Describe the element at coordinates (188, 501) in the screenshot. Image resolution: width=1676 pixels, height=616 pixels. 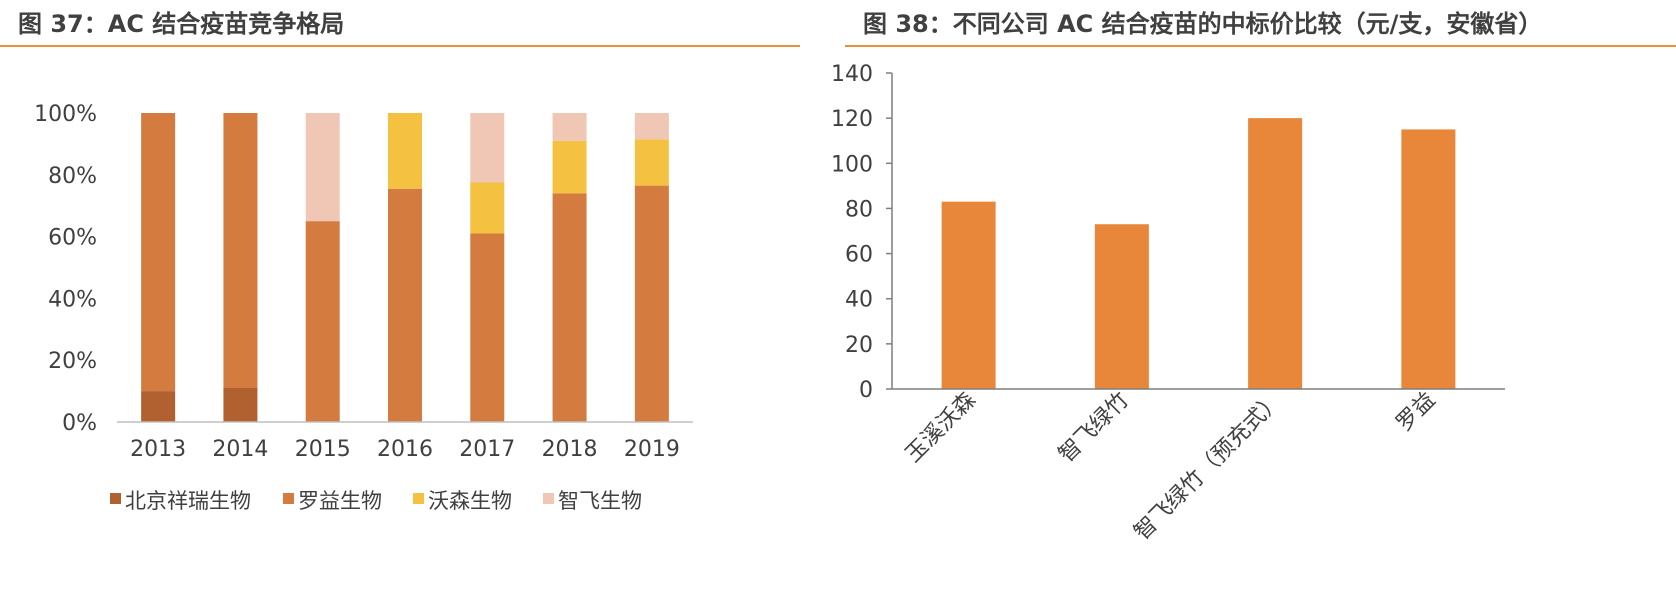
I see `legend-label: 北京祥瑞生物` at that location.